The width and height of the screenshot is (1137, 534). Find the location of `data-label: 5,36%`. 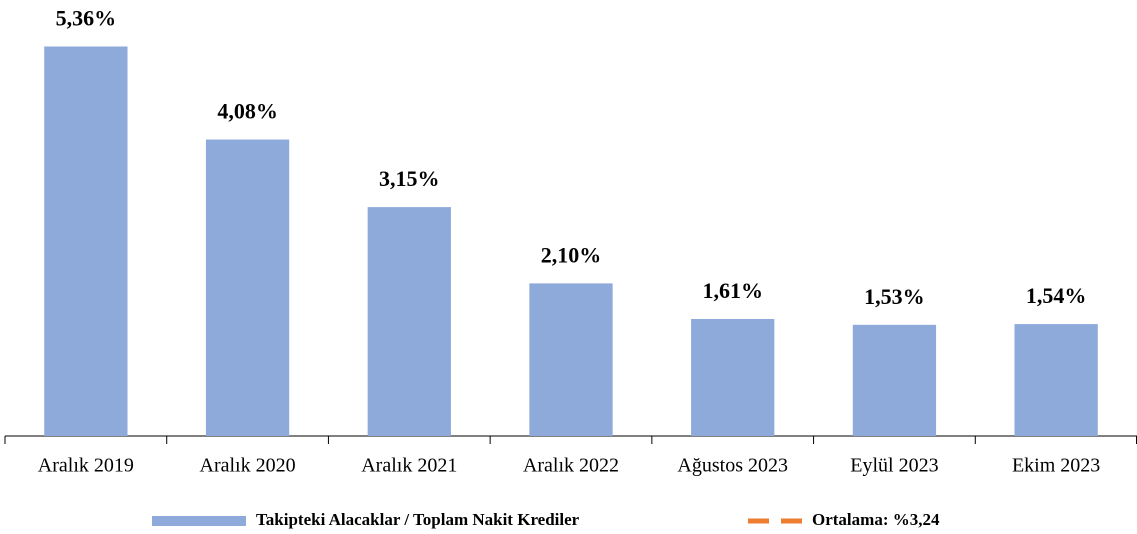

data-label: 5,36% is located at coordinates (86, 18).